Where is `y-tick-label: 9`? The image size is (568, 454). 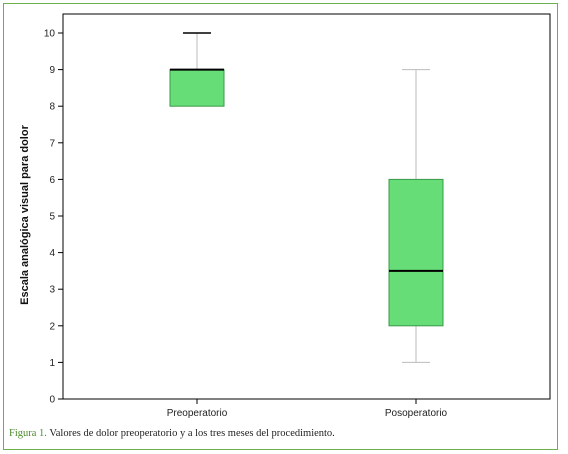
y-tick-label: 9 is located at coordinates (52, 70).